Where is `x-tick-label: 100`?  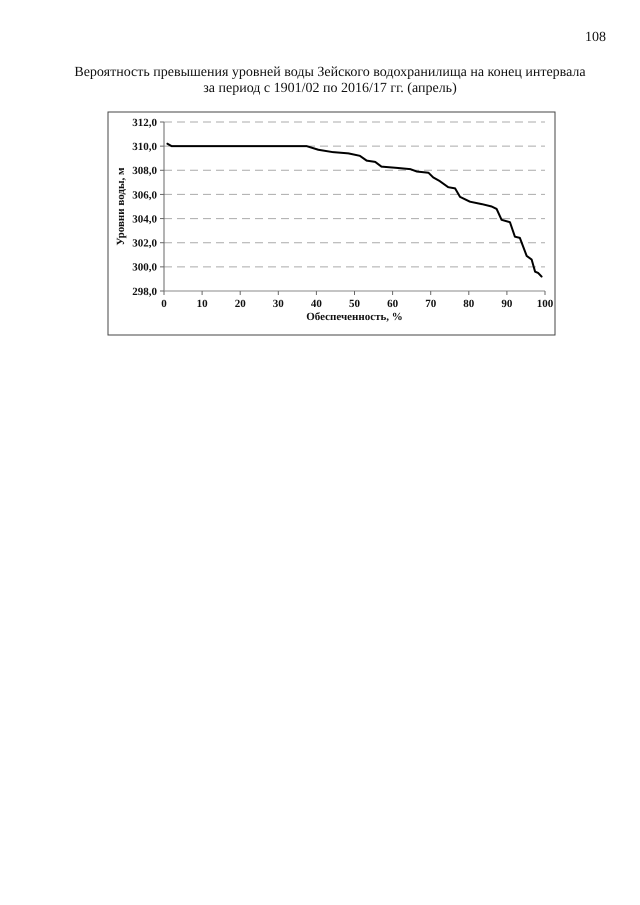
x-tick-label: 100 is located at coordinates (545, 304).